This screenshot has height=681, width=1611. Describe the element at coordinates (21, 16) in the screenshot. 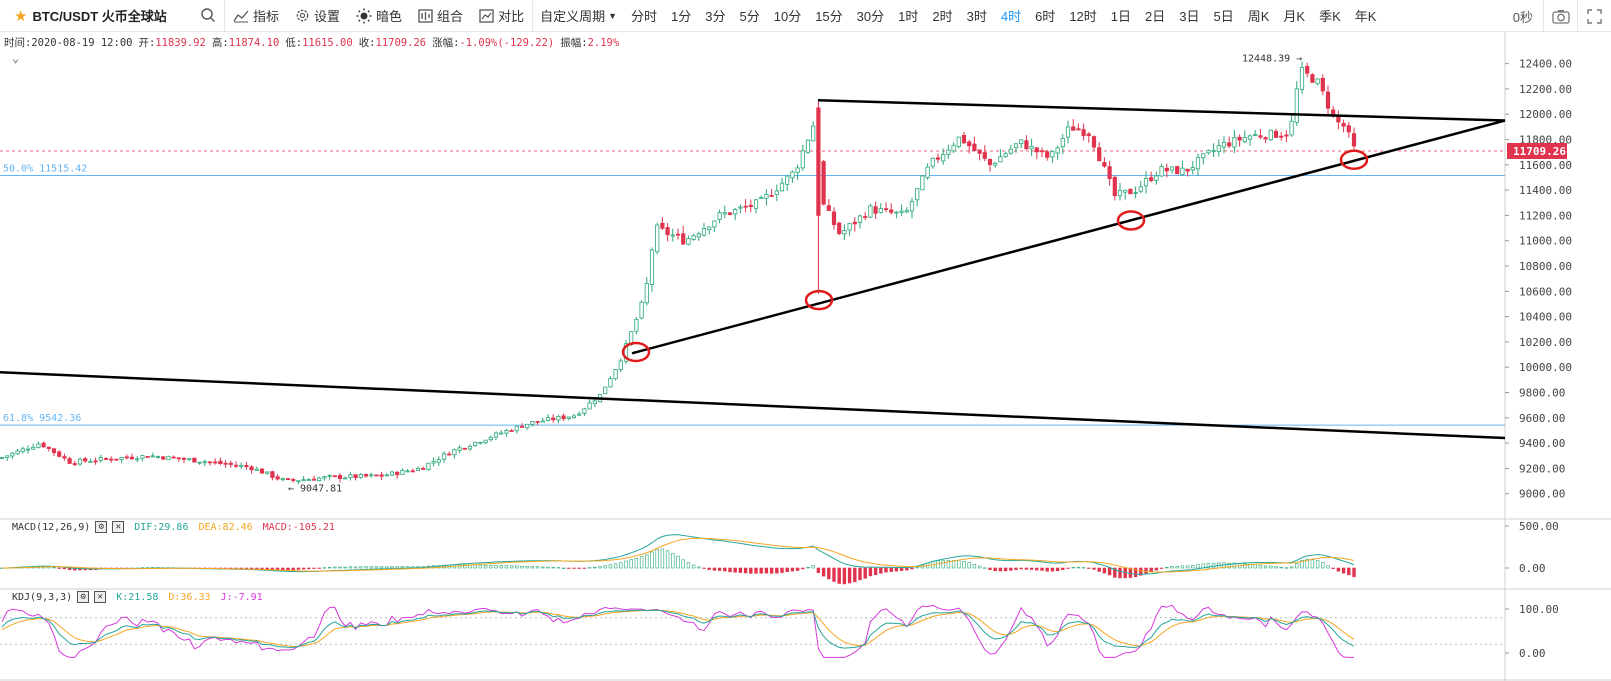

I see `favorite-star-icon: ★` at that location.